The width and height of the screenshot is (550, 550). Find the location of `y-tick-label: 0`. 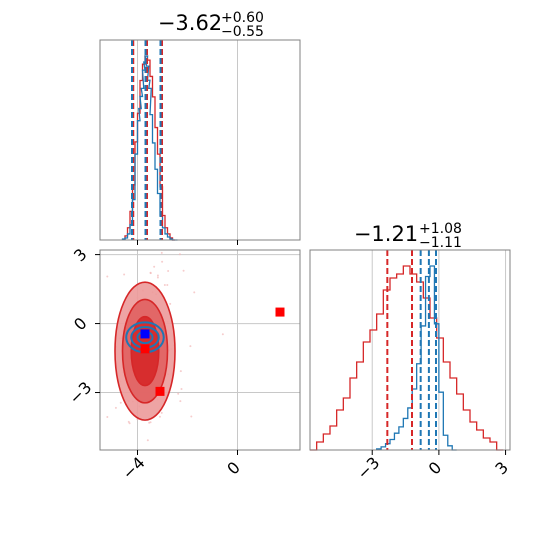

y-tick-label: 0 is located at coordinates (80, 324).